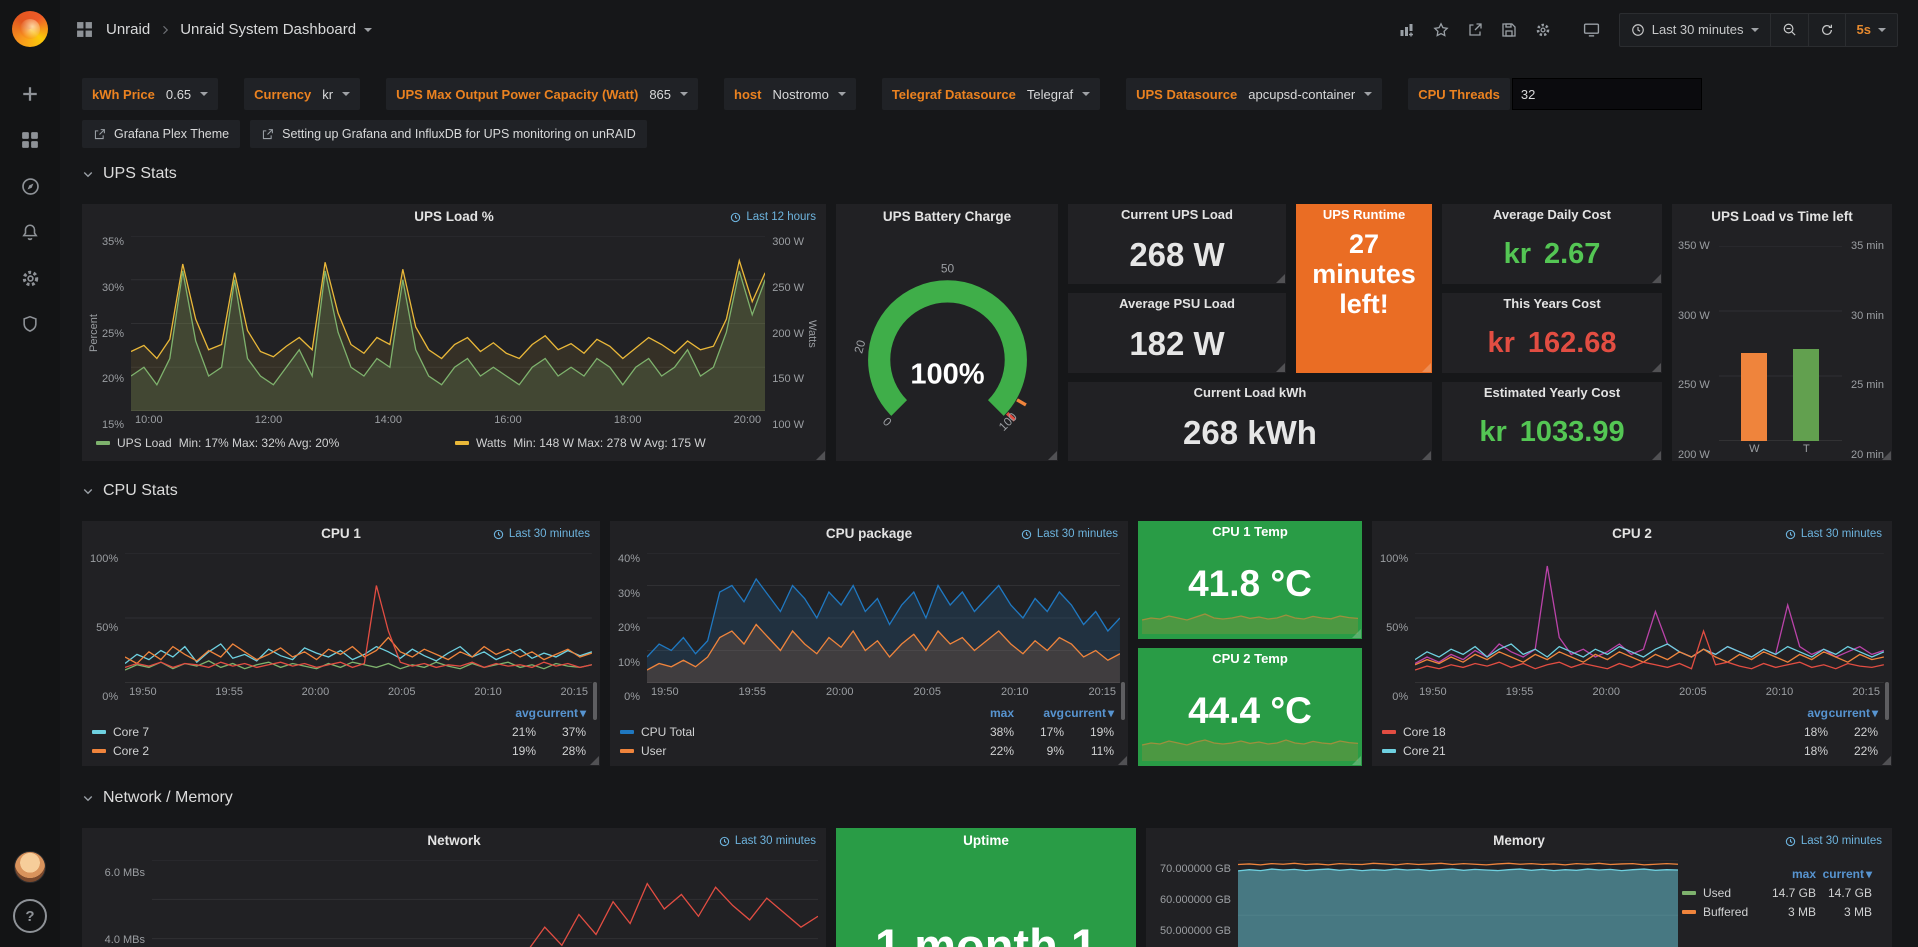 This screenshot has width=1918, height=947. I want to click on tick-label: 25%, so click(113, 333).